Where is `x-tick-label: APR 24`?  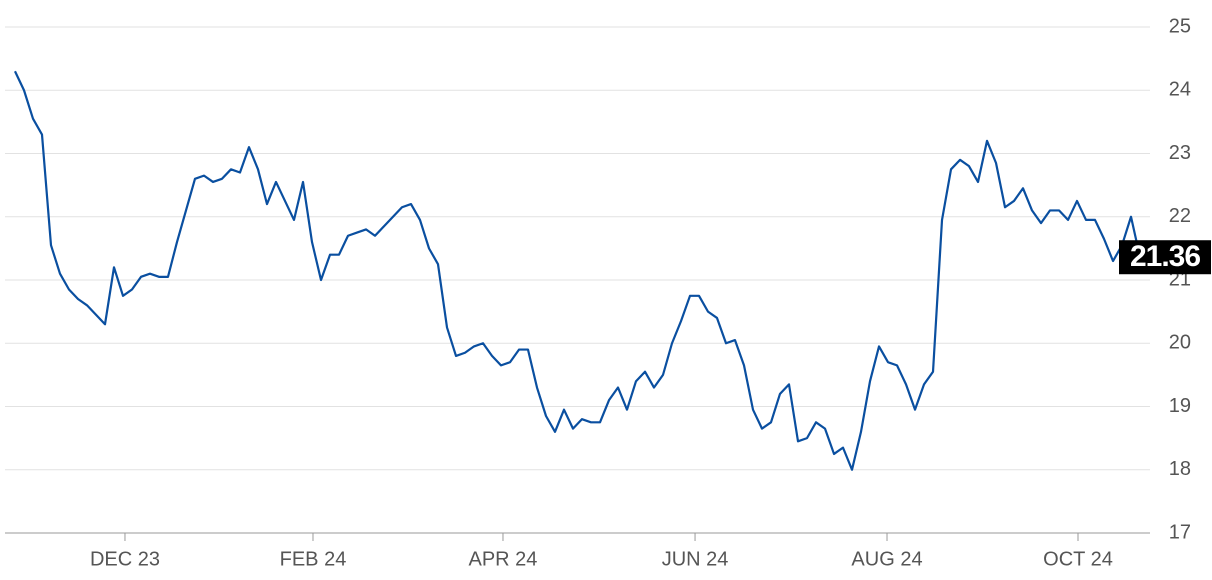
x-tick-label: APR 24 is located at coordinates (503, 559).